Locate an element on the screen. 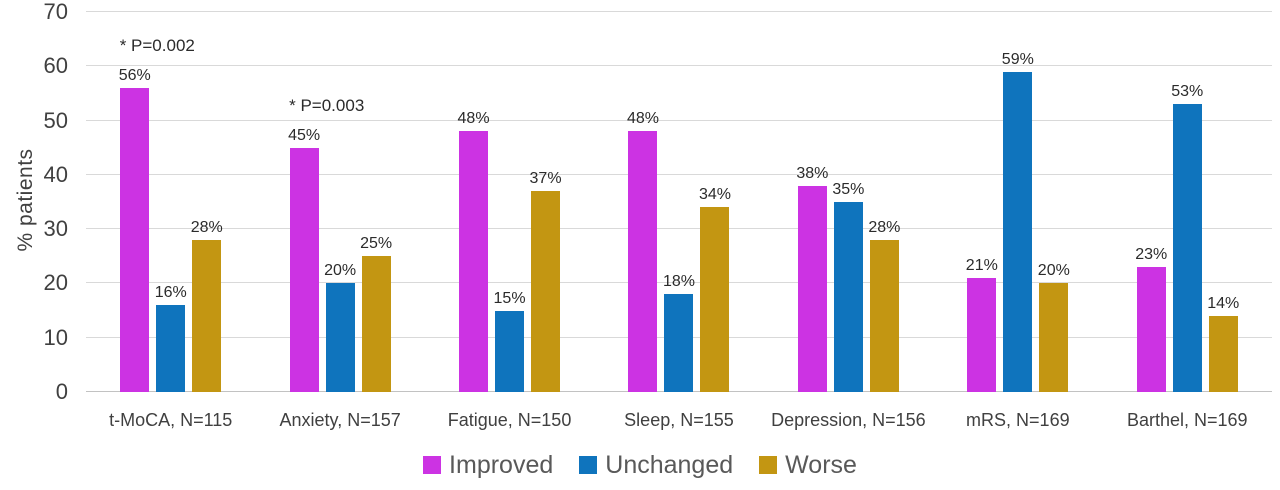 This screenshot has height=490, width=1280. bar-column-improved: 45% is located at coordinates (304, 202).